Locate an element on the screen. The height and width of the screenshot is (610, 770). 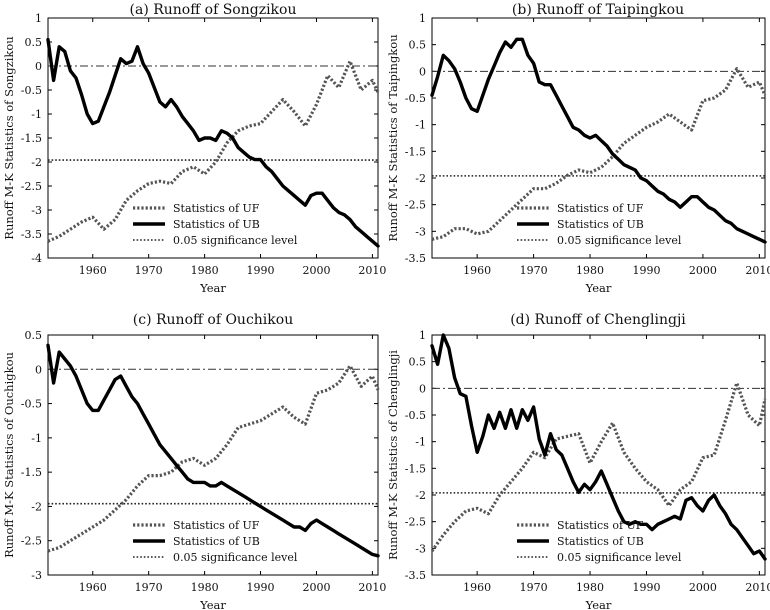
chart-title: (a) Runoff of Songzikou is located at coordinates (213, 10).